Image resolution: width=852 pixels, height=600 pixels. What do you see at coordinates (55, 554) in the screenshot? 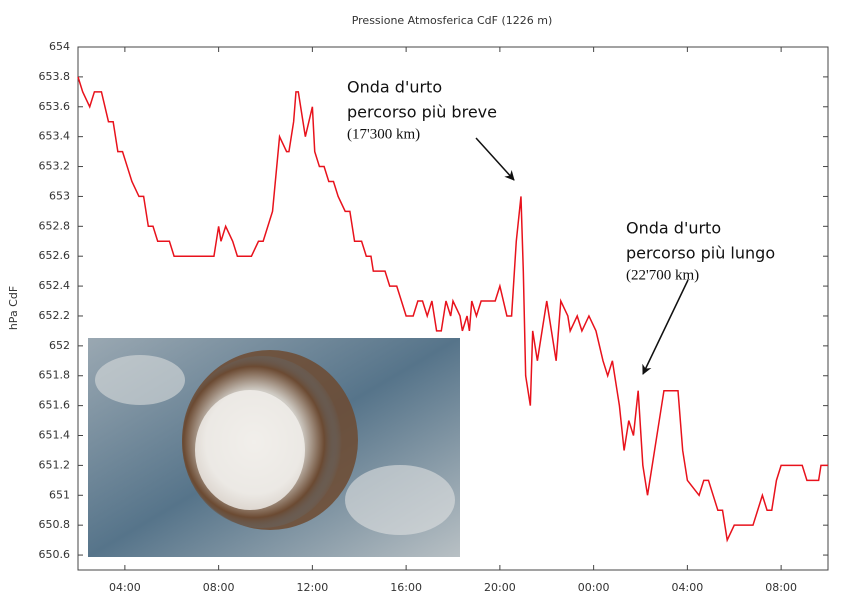
I see `y-tick-label: 650.6` at bounding box center [55, 554].